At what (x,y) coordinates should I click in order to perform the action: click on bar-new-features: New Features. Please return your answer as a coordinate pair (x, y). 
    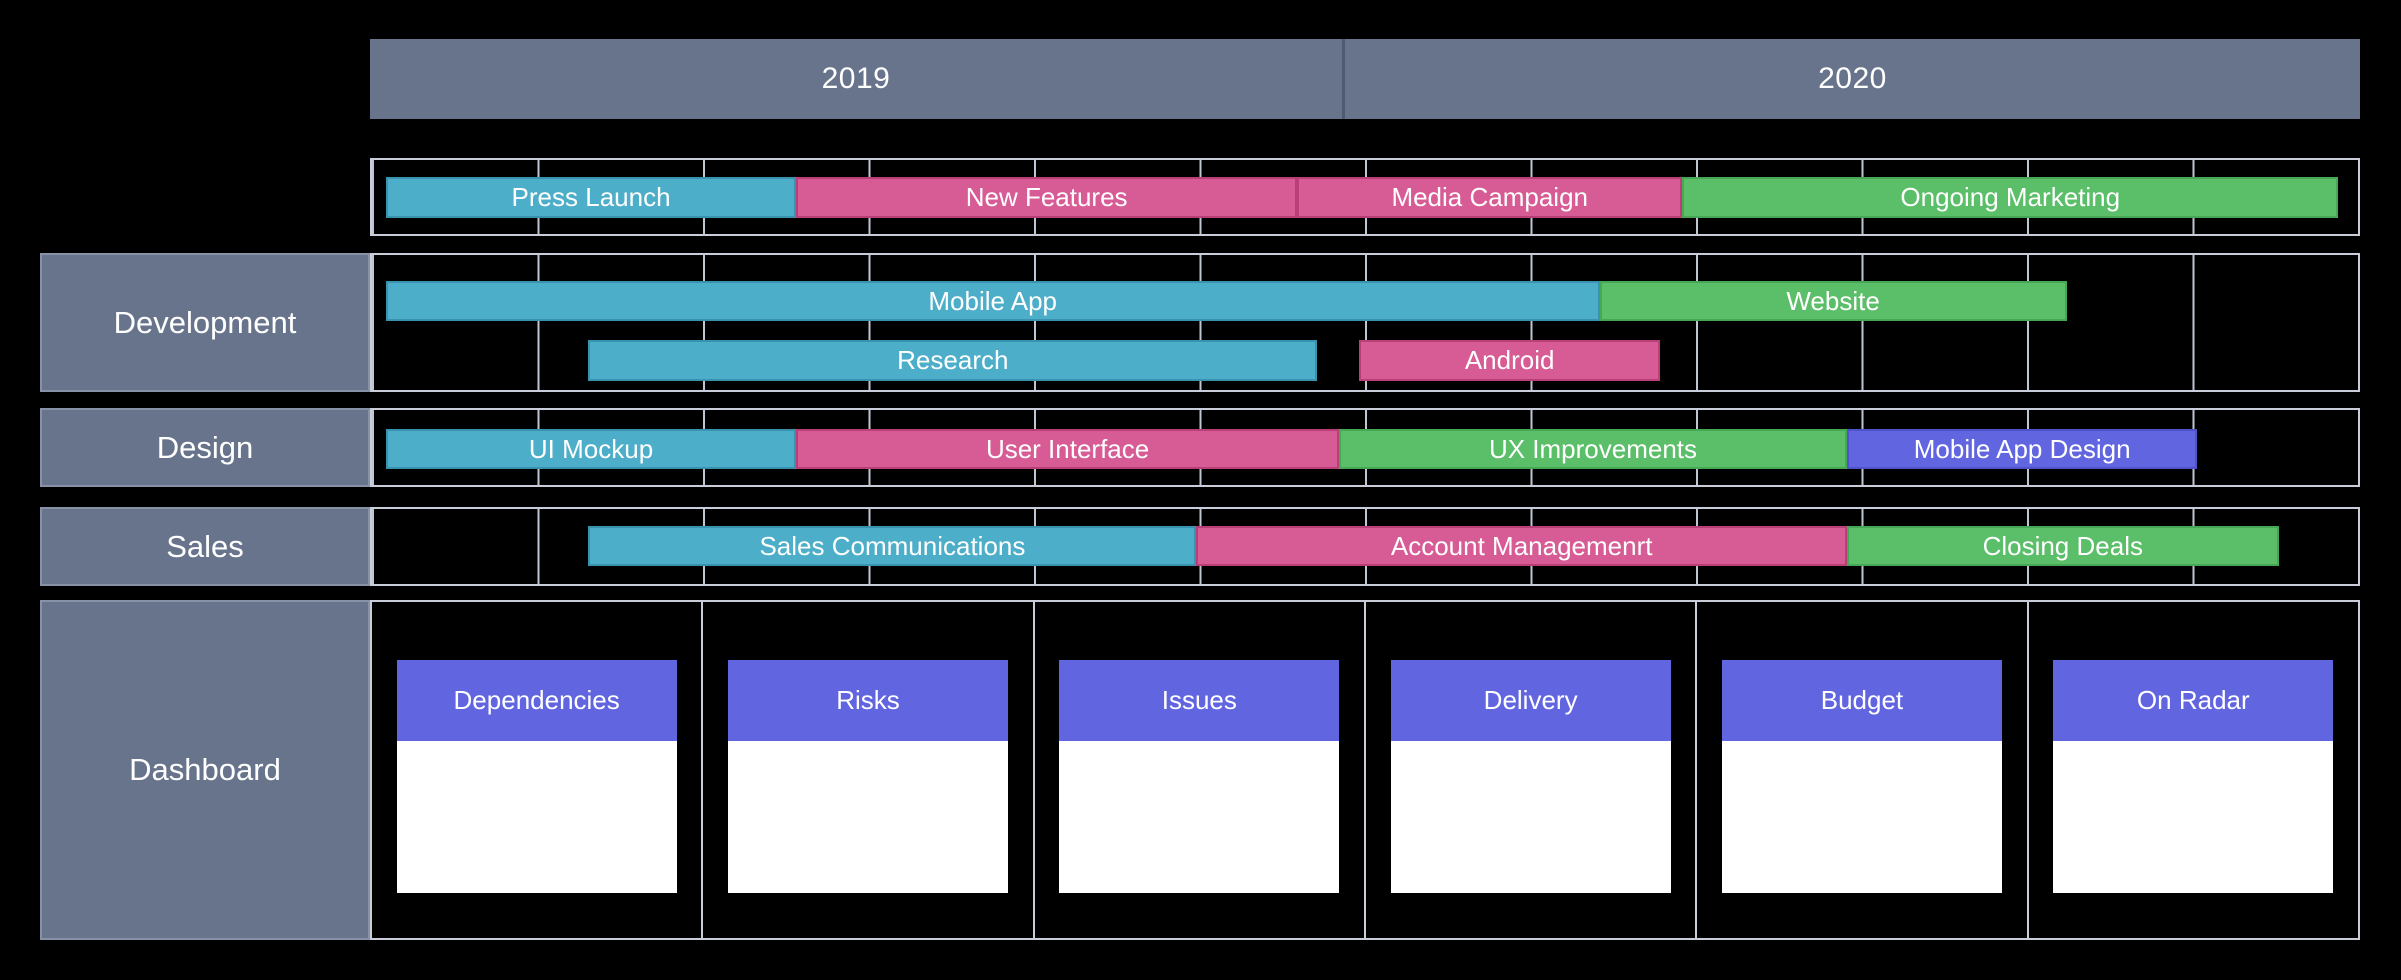
    Looking at the image, I should click on (1047, 197).